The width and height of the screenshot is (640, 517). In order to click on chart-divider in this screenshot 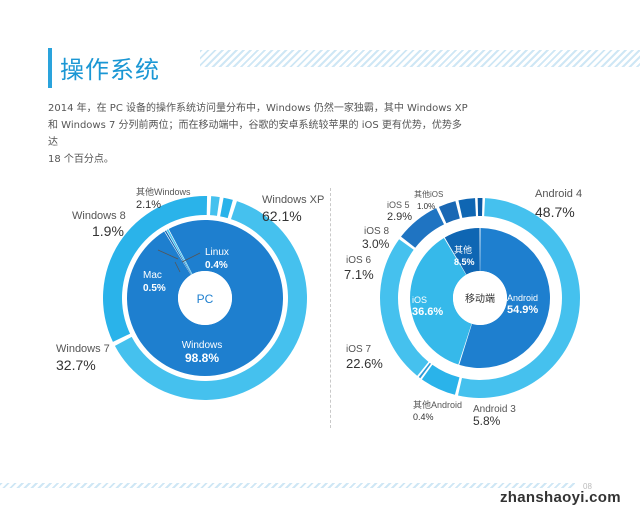, I will do `click(330, 308)`.